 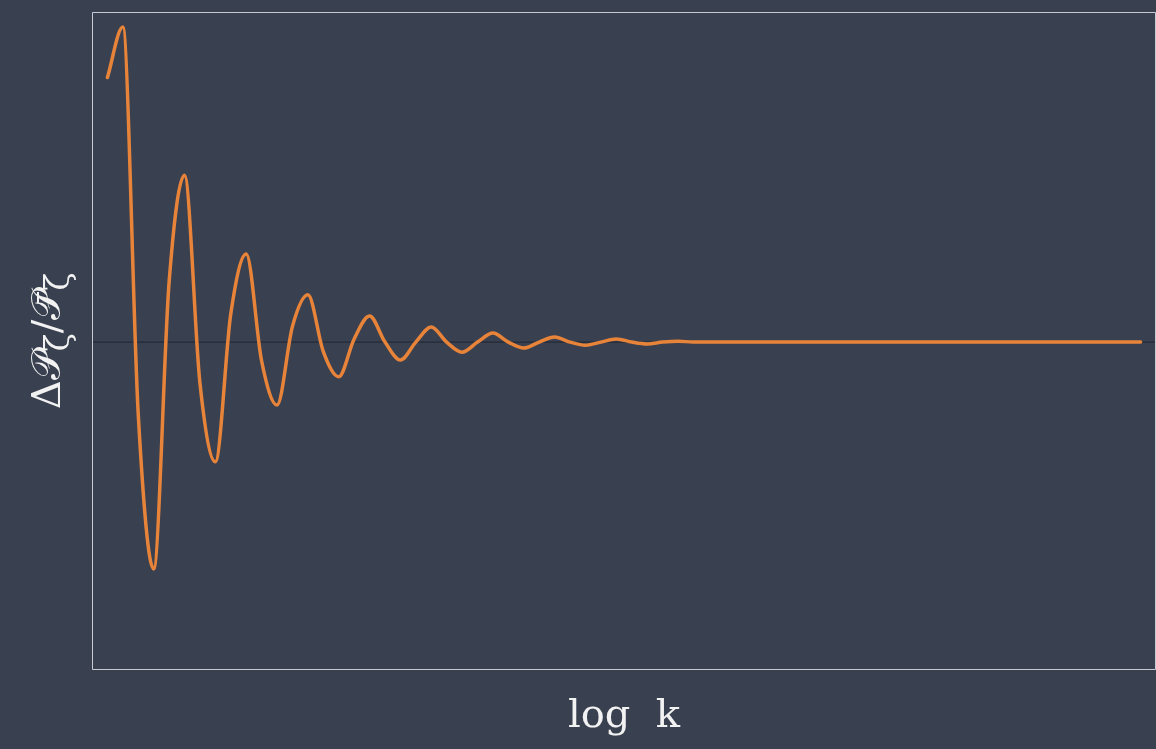 What do you see at coordinates (624, 713) in the screenshot?
I see `x-axis-title: log k` at bounding box center [624, 713].